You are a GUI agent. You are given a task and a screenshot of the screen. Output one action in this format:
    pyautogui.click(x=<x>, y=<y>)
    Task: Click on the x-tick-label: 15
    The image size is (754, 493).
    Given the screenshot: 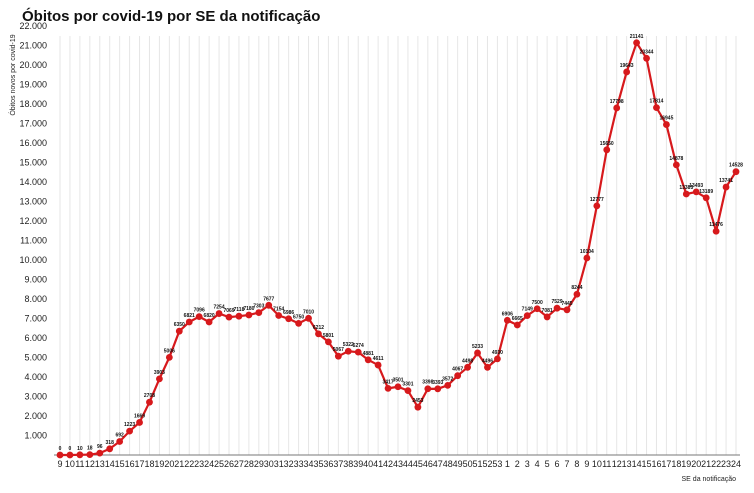 What is the action you would take?
    pyautogui.click(x=647, y=464)
    